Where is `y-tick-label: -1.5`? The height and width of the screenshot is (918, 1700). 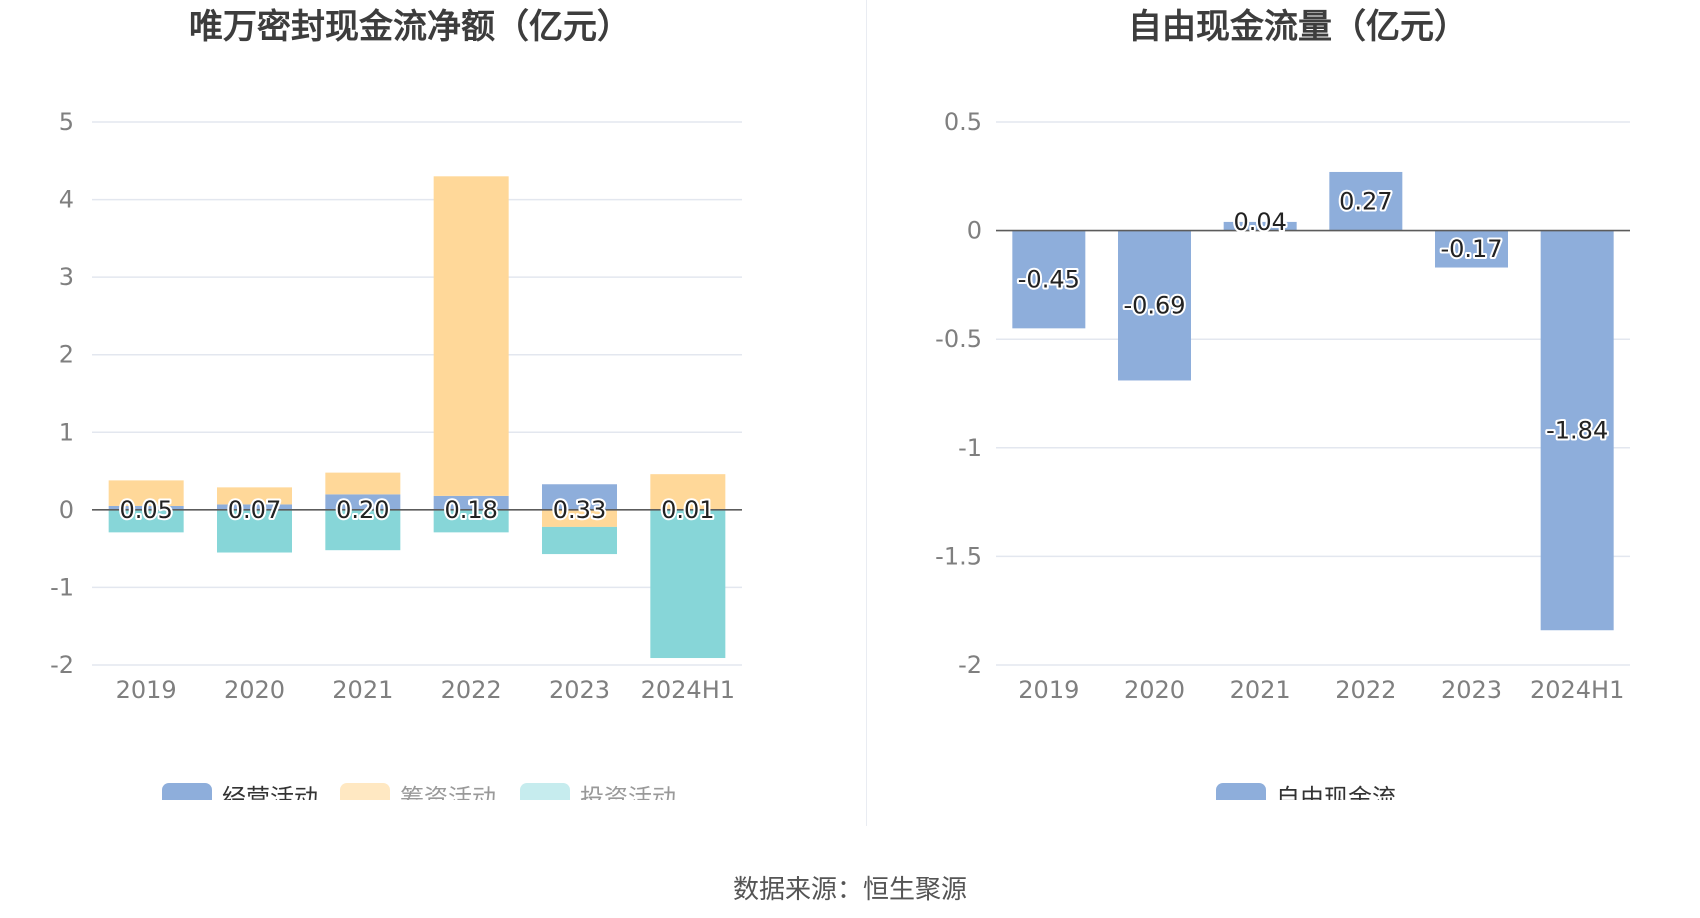 y-tick-label: -1.5 is located at coordinates (958, 556).